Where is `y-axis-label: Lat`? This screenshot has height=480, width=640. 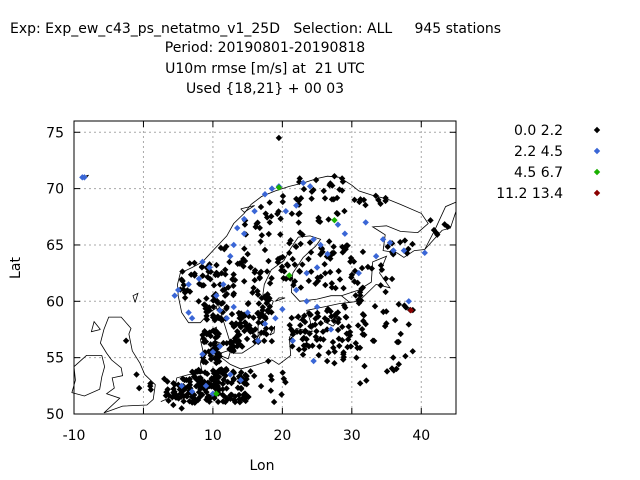
y-axis-label: Lat is located at coordinates (16, 268).